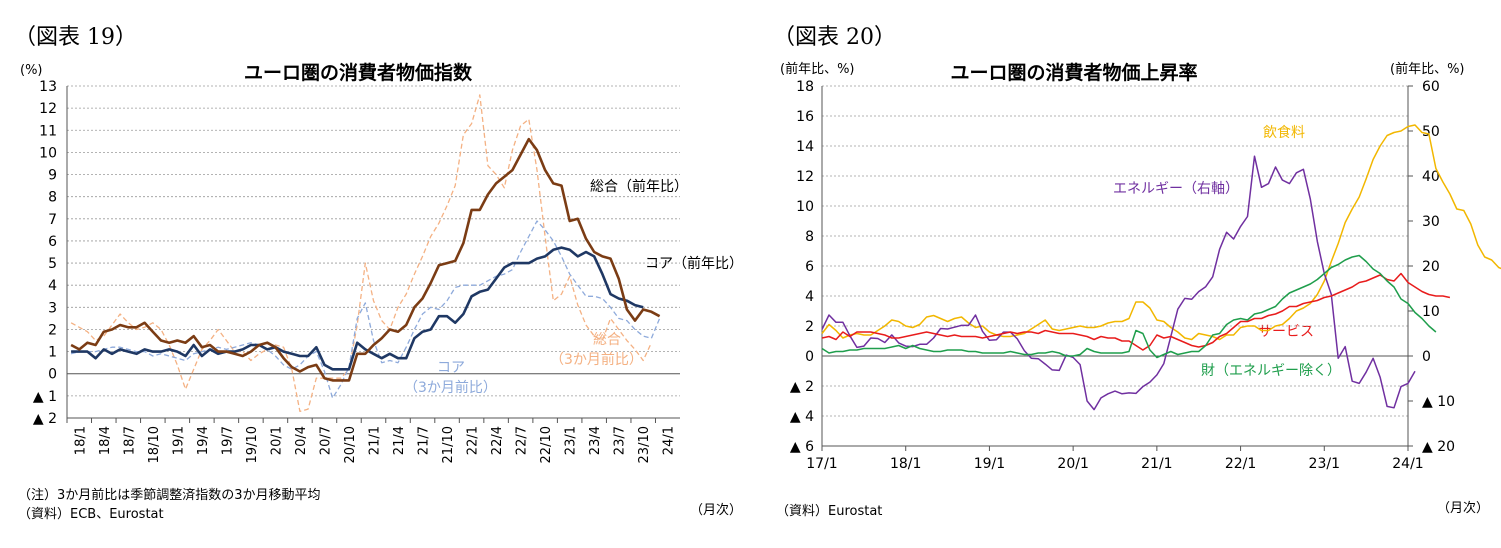 Image resolution: width=1501 pixels, height=548 pixels. I want to click on chart1-y-tick: 6, so click(52, 242).